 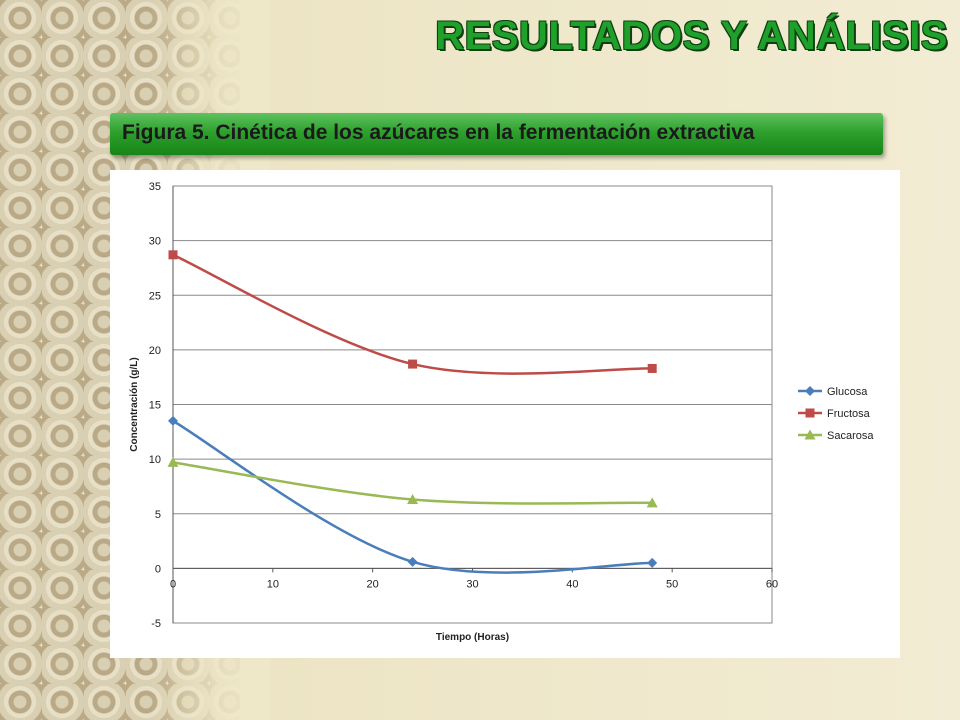 What do you see at coordinates (850, 436) in the screenshot?
I see `legend-label-sacarosa: Sacarosa` at bounding box center [850, 436].